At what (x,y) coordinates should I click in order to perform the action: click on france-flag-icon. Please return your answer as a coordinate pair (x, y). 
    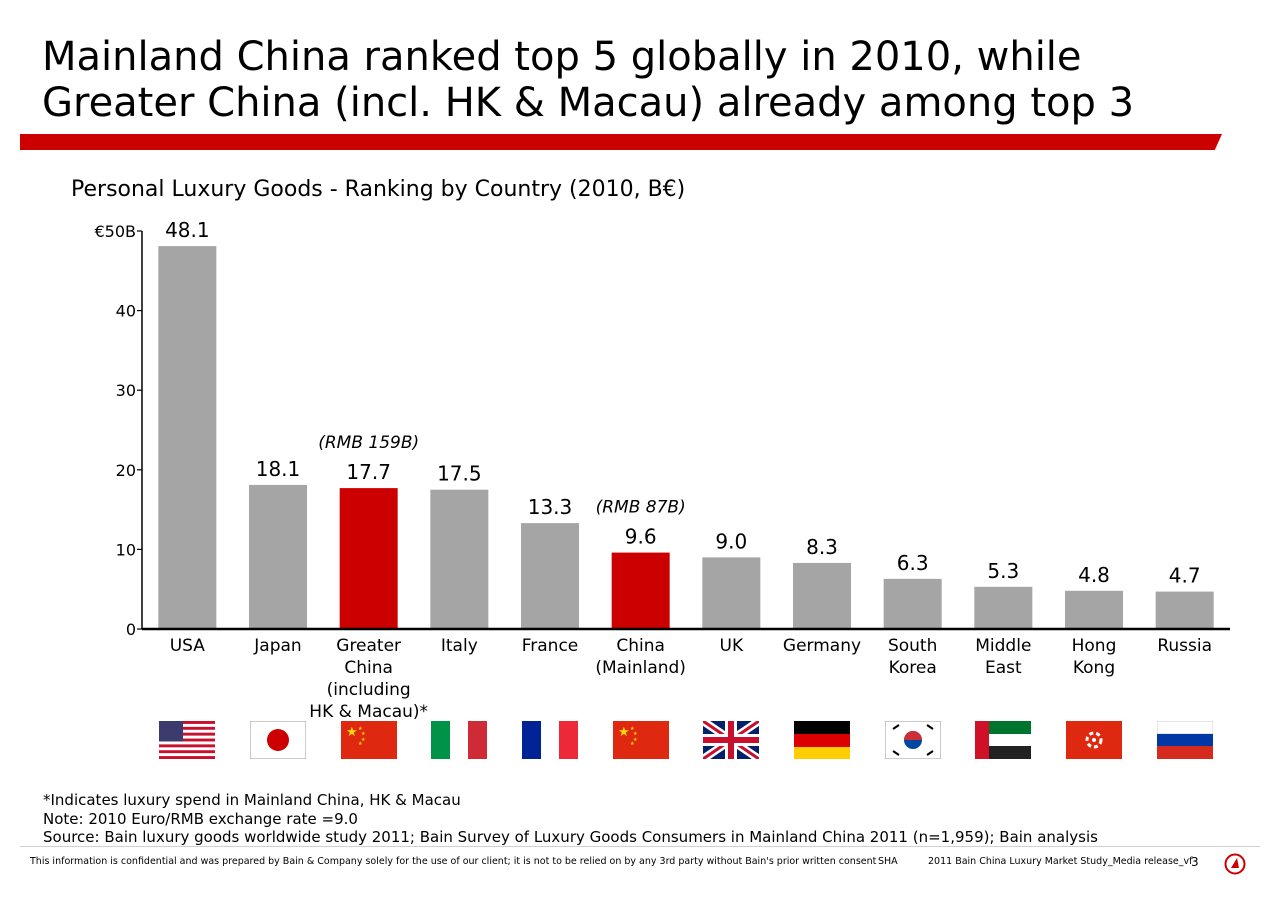
    Looking at the image, I should click on (550, 740).